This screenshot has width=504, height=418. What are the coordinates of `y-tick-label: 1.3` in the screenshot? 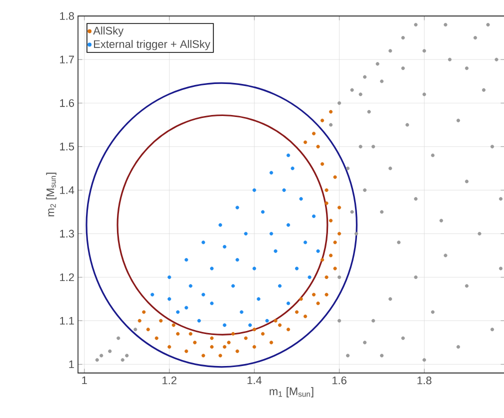 It's located at (67, 234).